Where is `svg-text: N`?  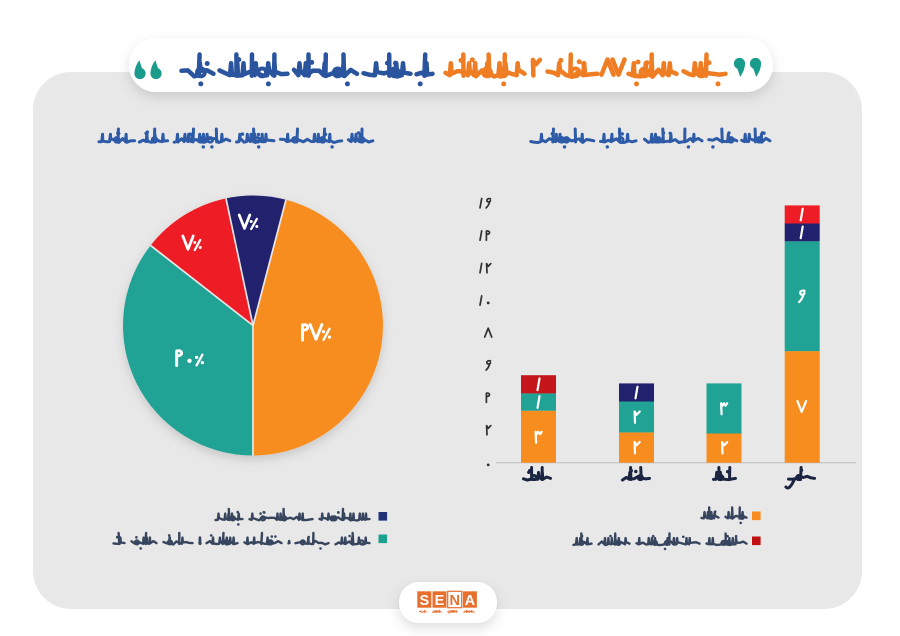 svg-text: N is located at coordinates (454, 601).